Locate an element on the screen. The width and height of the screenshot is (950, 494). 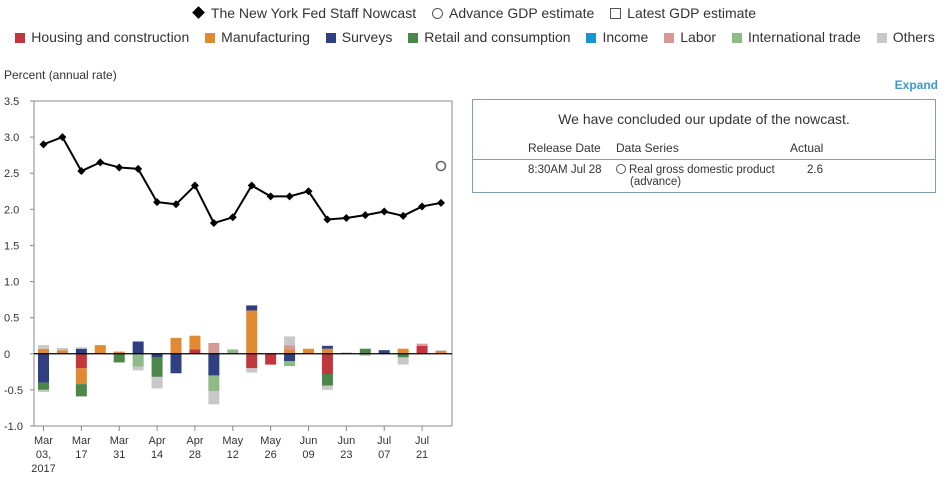
legend-item-nowcast: The New York Fed Staff Nowcast is located at coordinates (304, 13).